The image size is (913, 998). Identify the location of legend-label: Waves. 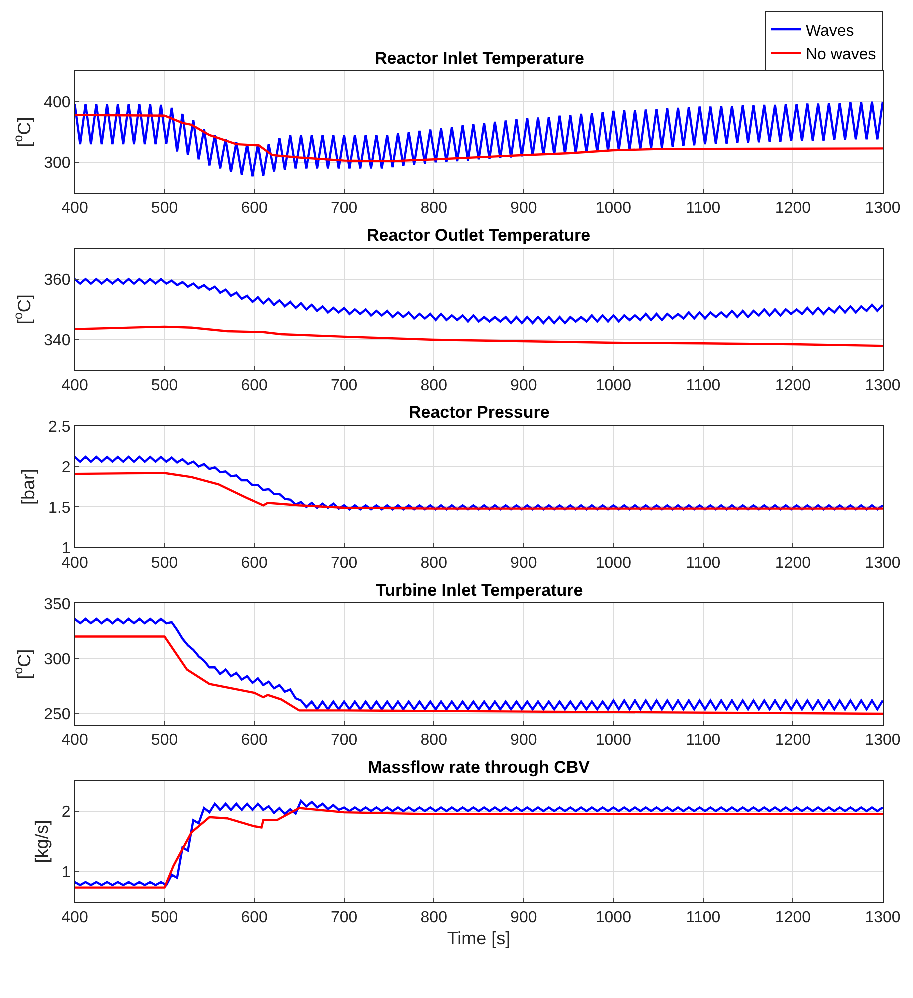
(830, 31).